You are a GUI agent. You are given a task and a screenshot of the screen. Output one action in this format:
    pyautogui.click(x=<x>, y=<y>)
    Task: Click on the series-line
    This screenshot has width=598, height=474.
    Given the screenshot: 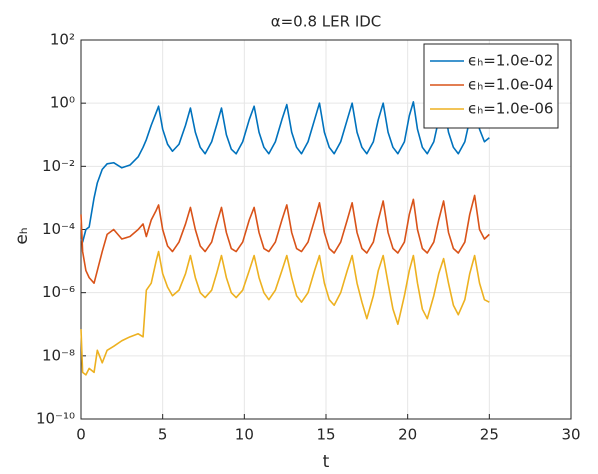 What is the action you would take?
    pyautogui.click(x=285, y=239)
    